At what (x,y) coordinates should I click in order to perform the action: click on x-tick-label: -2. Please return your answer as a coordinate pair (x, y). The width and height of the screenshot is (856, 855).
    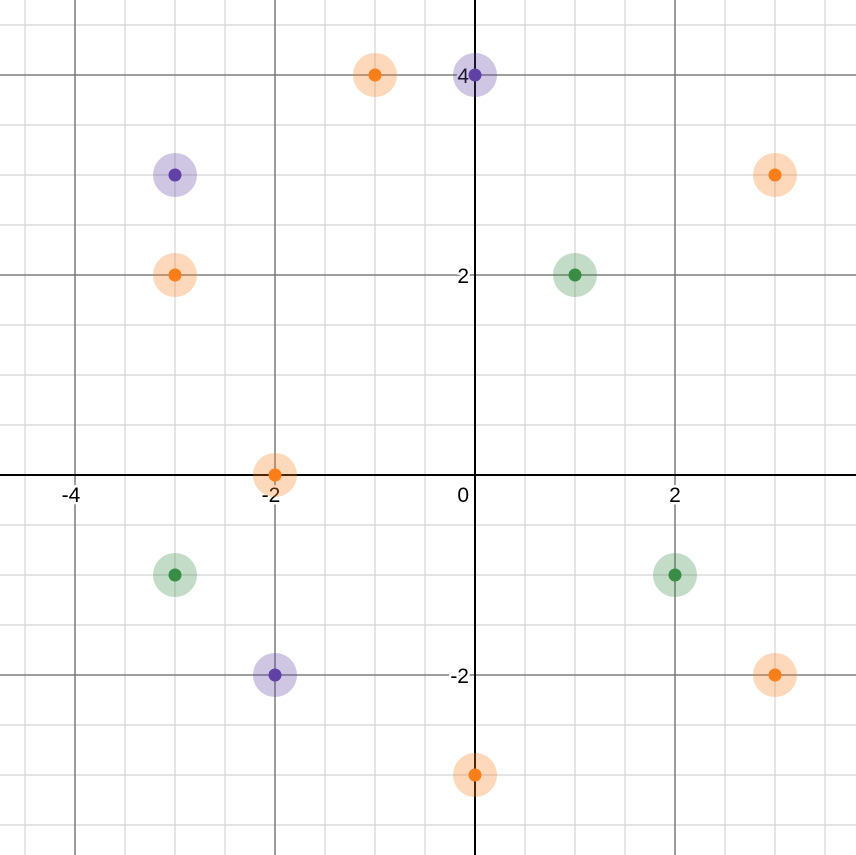
    Looking at the image, I should click on (271, 495).